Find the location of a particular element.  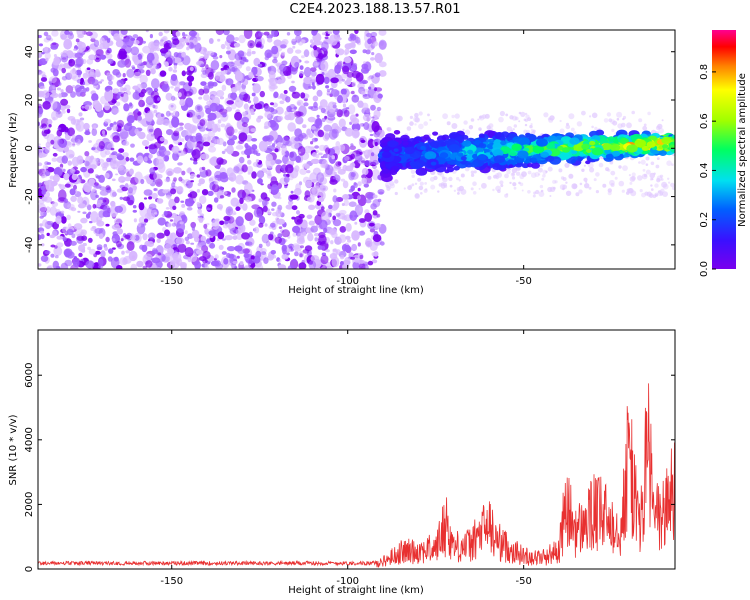

y-tick-label: -40 is located at coordinates (29, 245).